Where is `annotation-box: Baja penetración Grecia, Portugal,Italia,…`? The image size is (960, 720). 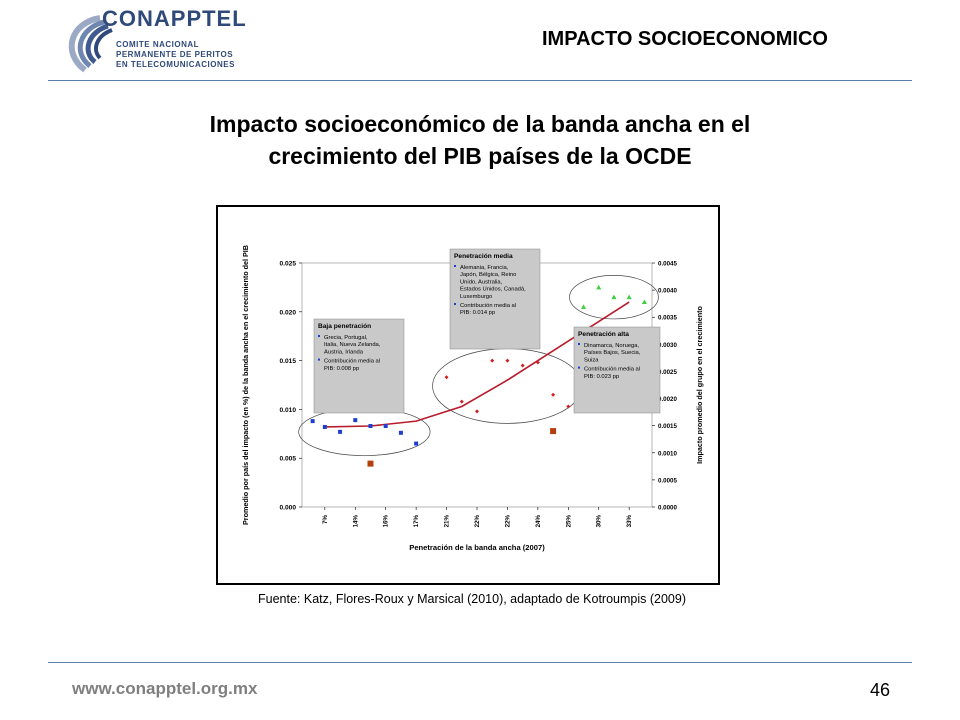 annotation-box: Baja penetración Grecia, Portugal,Italia,… is located at coordinates (359, 366).